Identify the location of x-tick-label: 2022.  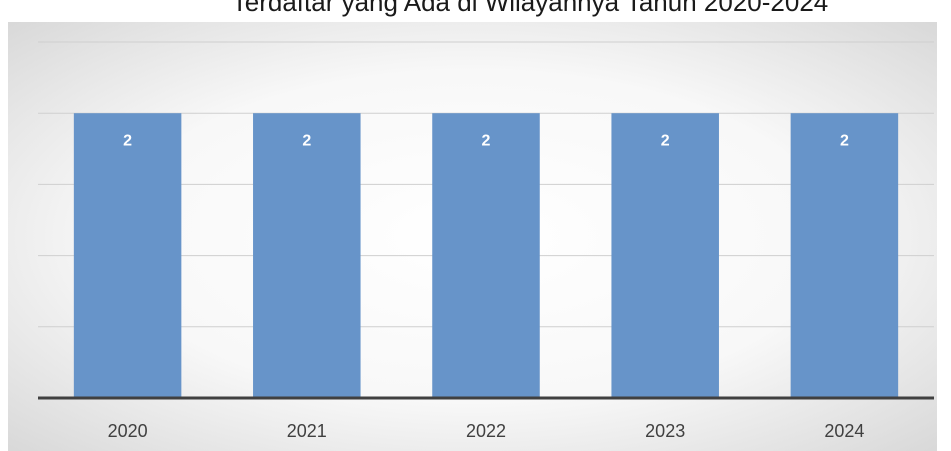
(486, 431).